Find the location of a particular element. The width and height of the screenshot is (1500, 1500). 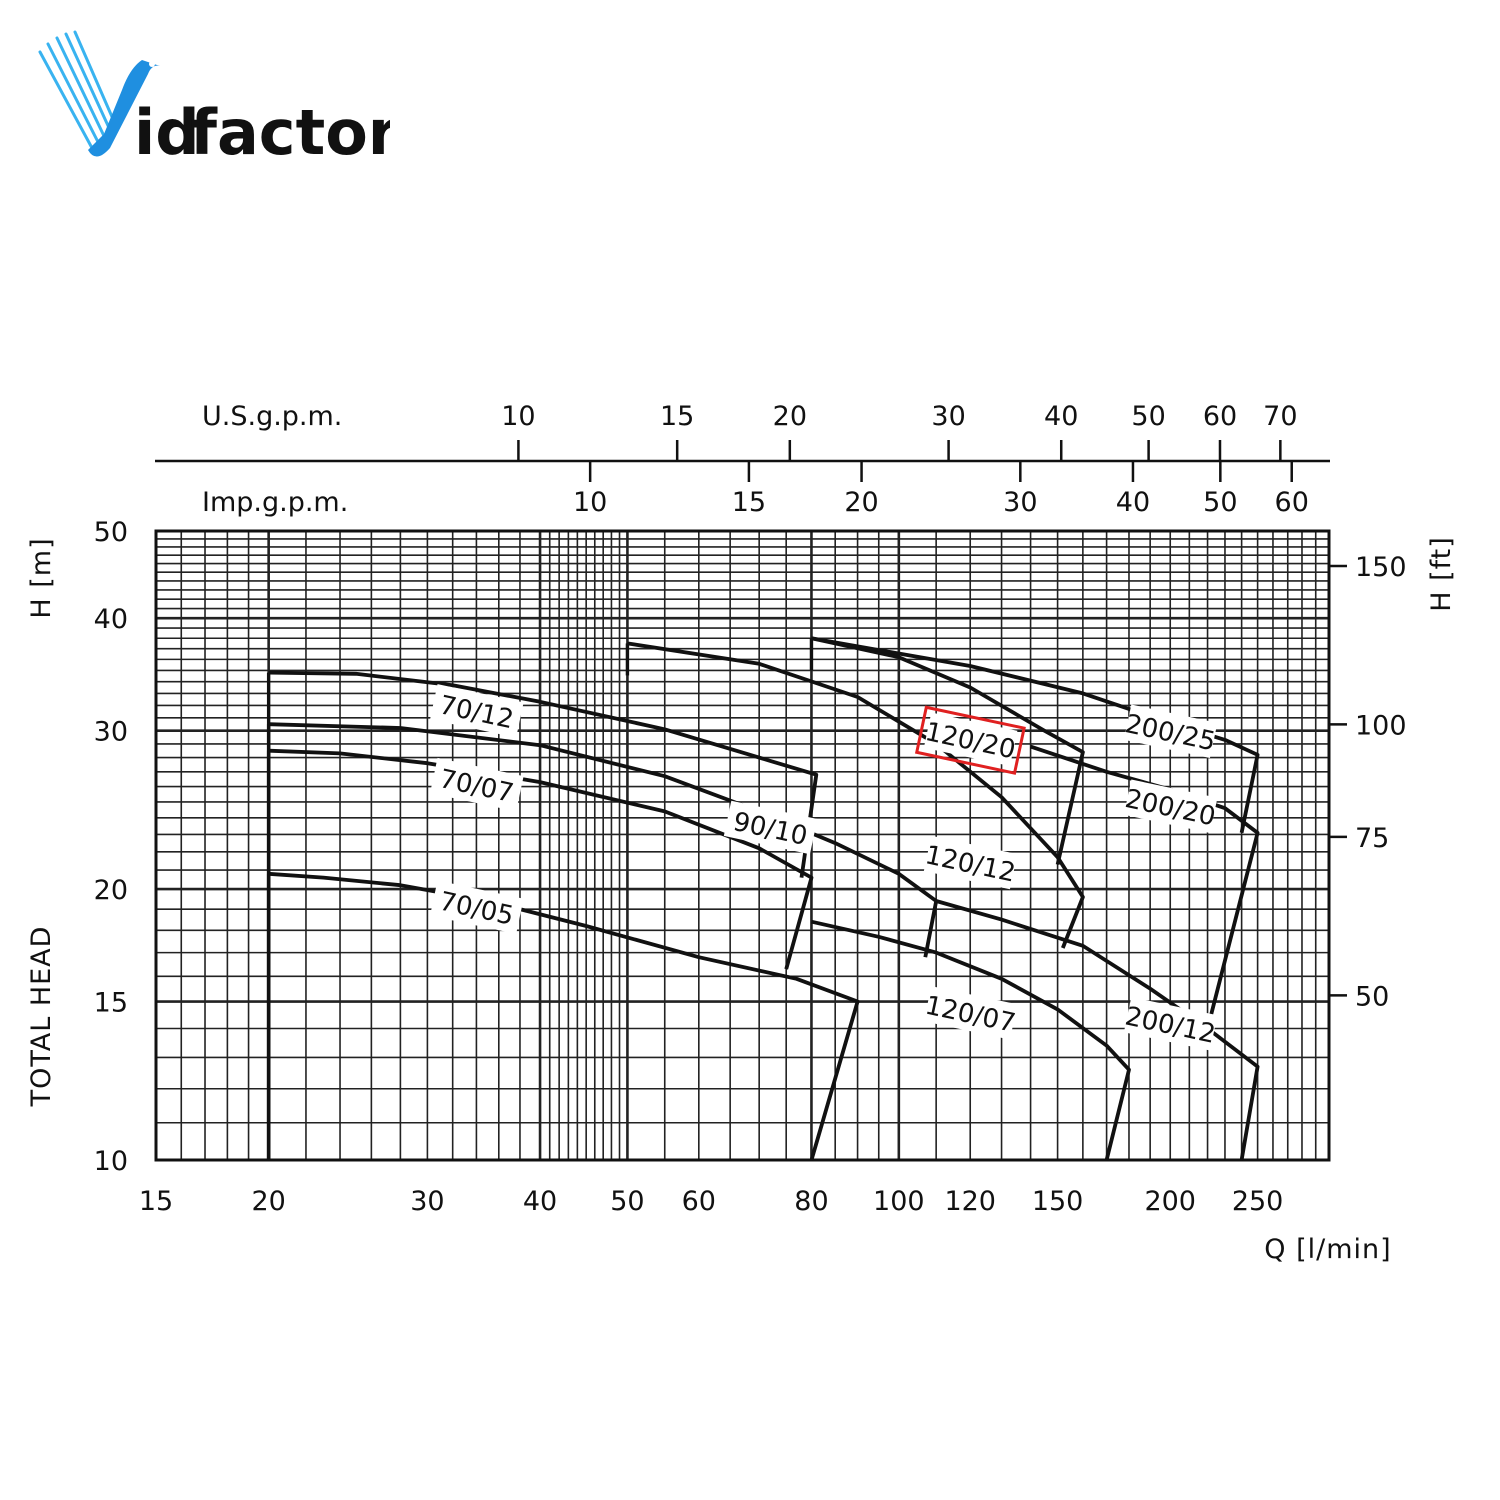

x-tick-label: 60 is located at coordinates (699, 1201).